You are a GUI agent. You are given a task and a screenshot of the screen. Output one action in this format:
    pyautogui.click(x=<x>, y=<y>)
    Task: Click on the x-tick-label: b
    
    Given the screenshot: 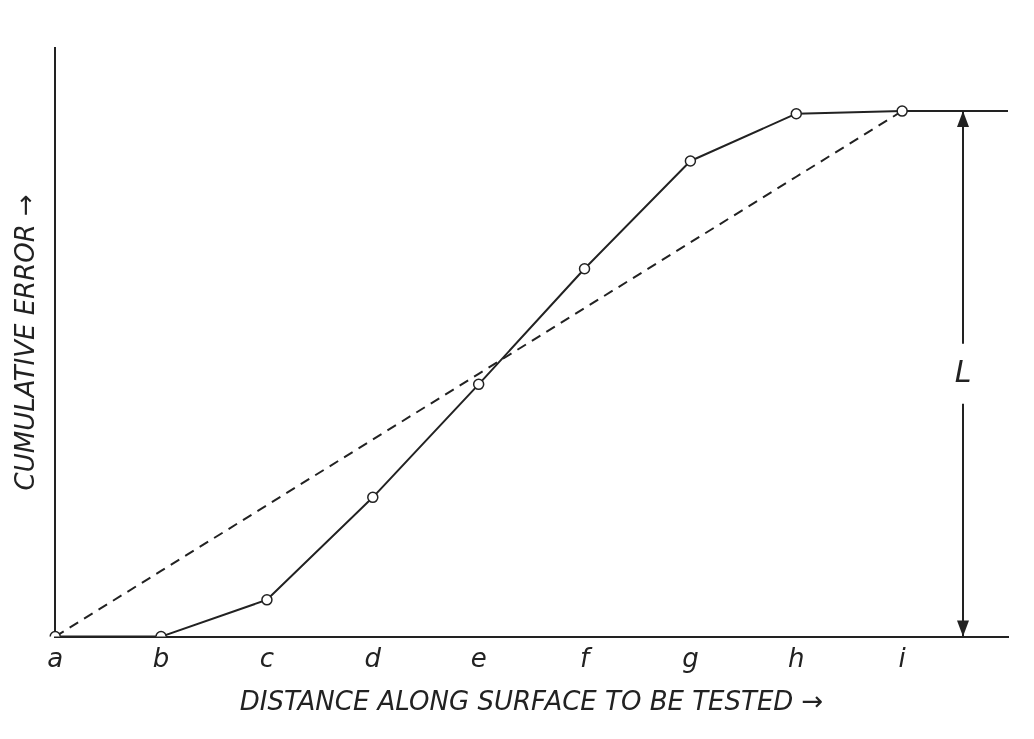 What is the action you would take?
    pyautogui.click(x=161, y=657)
    